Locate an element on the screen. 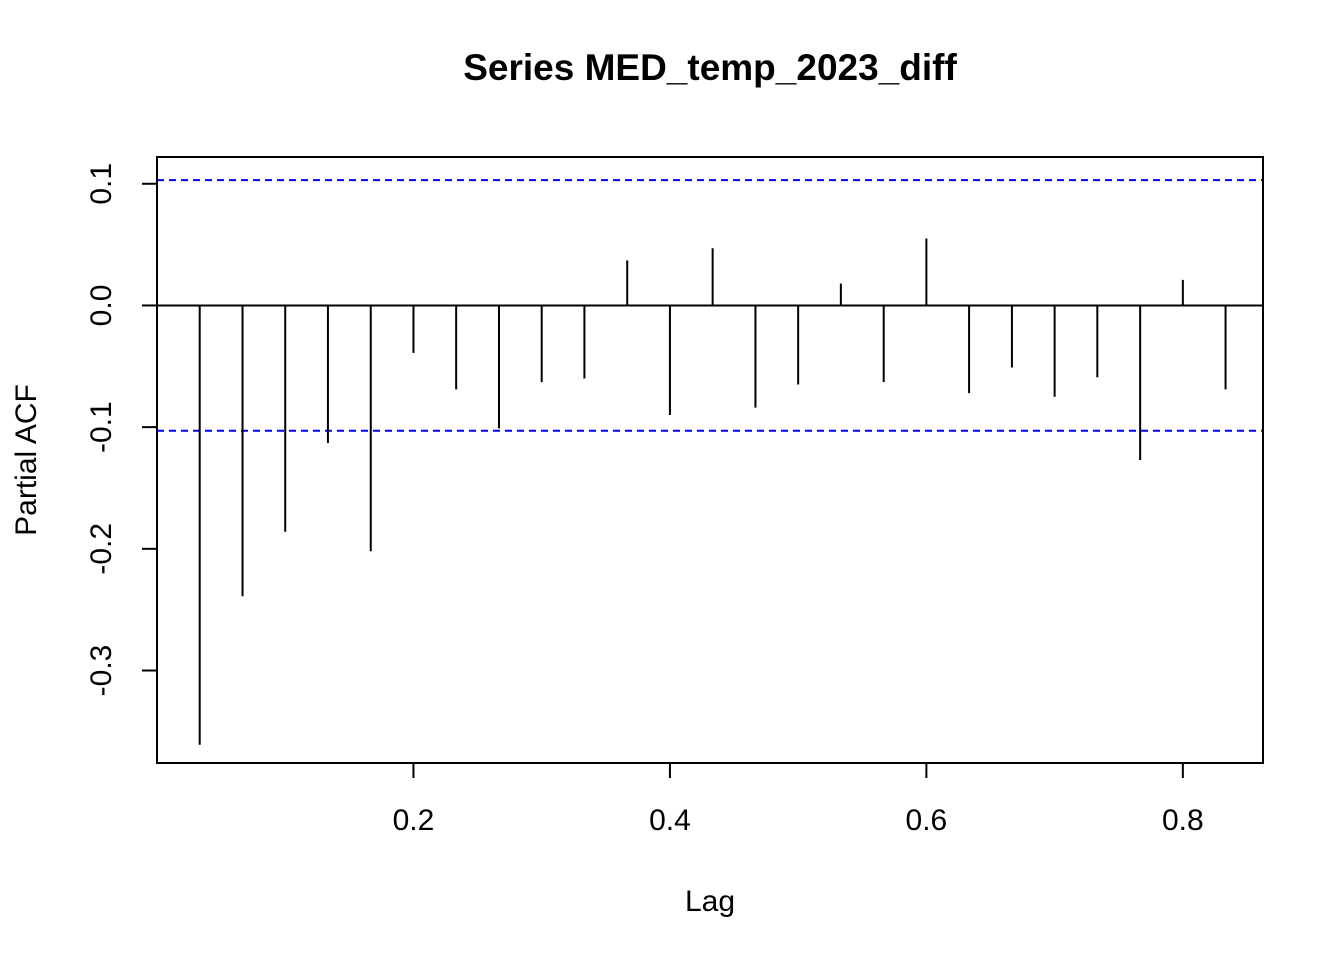  x-tick-label: 0.8 is located at coordinates (1183, 820).